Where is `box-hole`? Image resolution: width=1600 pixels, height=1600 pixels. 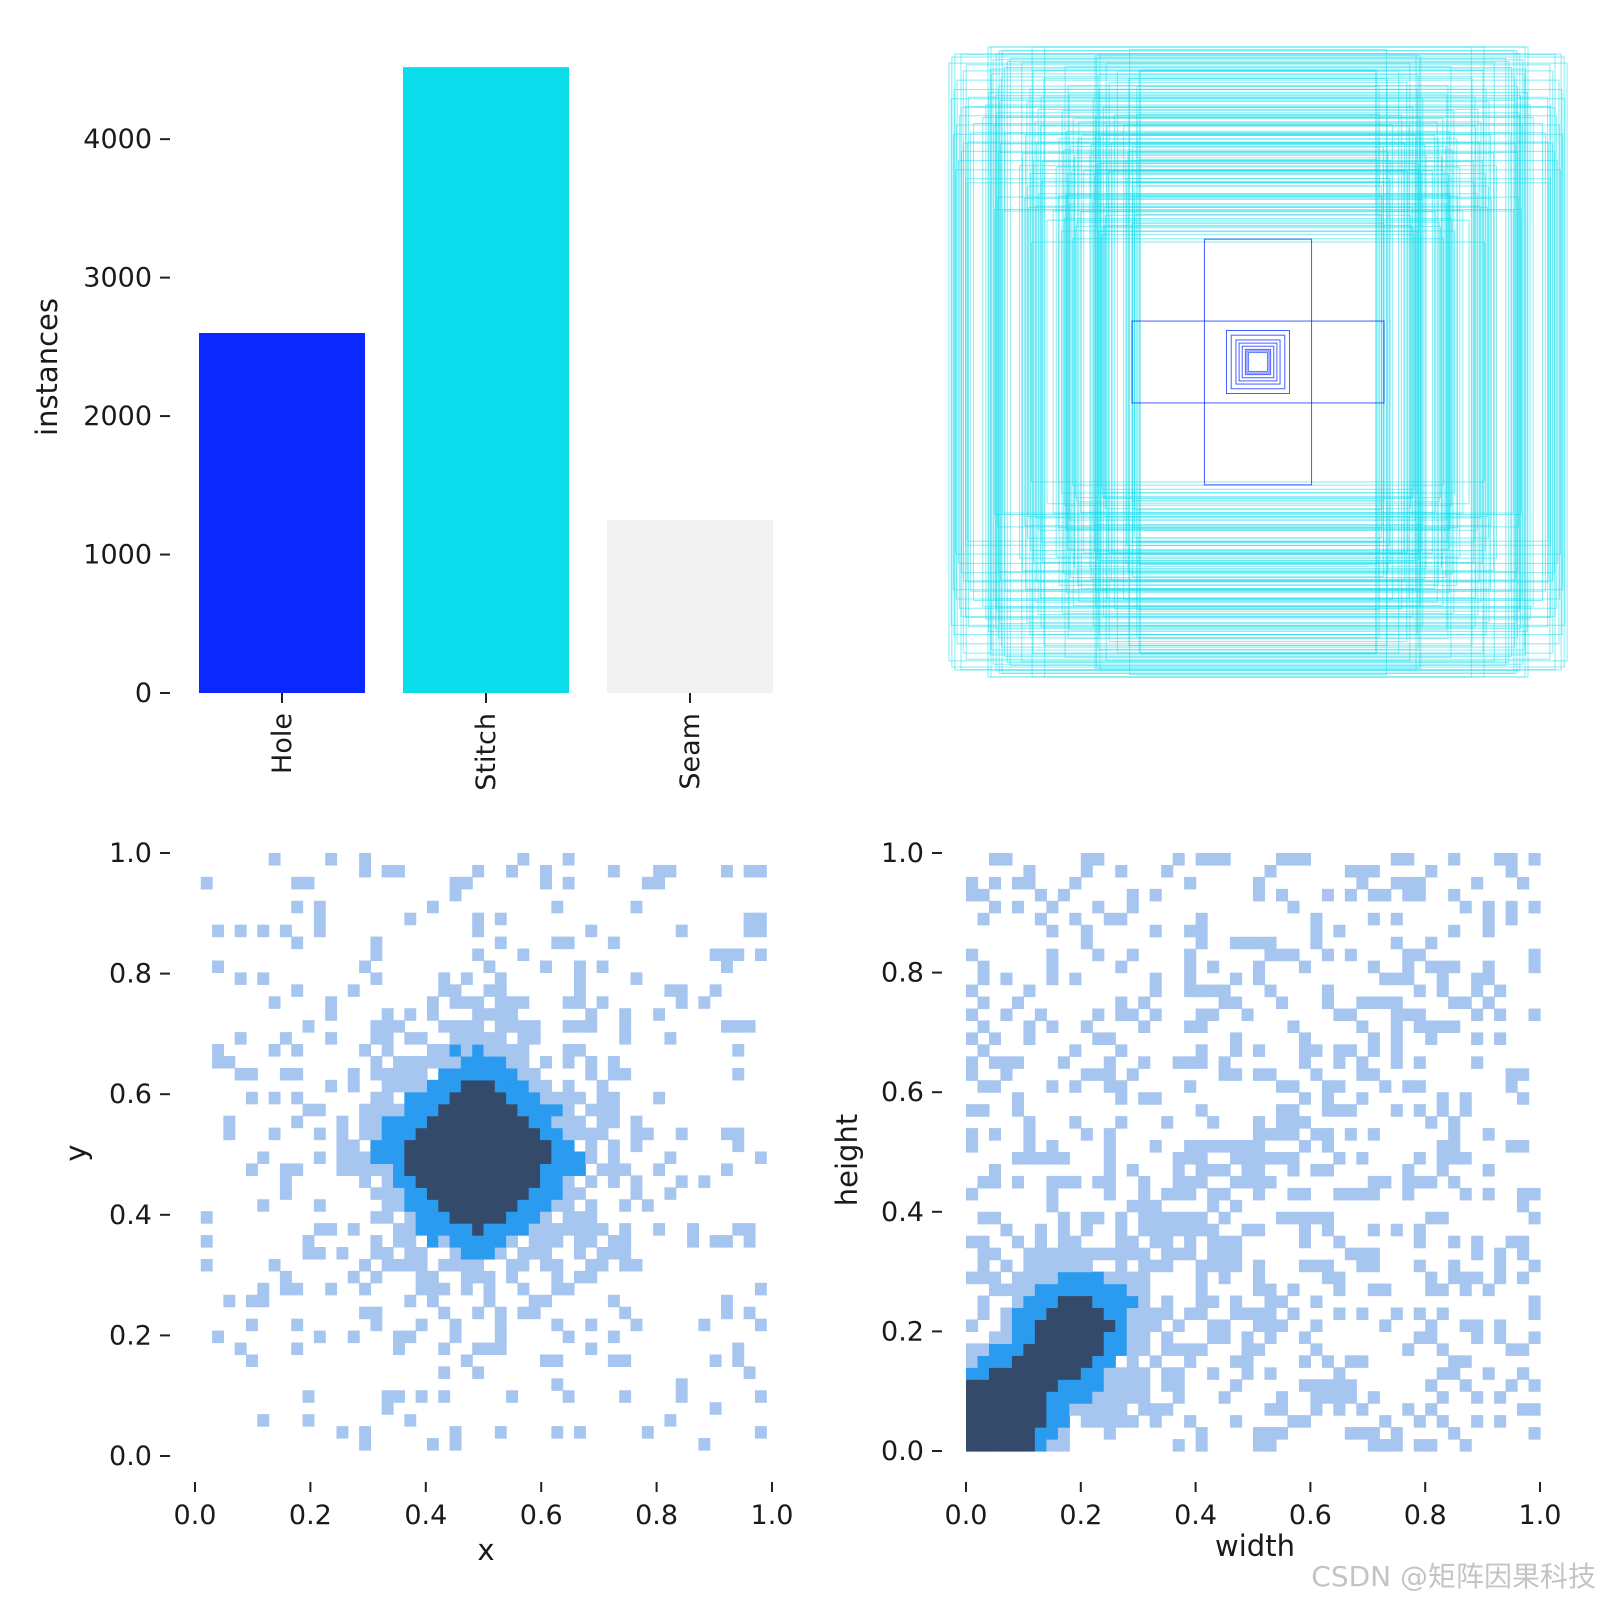 box-hole is located at coordinates (1258, 362).